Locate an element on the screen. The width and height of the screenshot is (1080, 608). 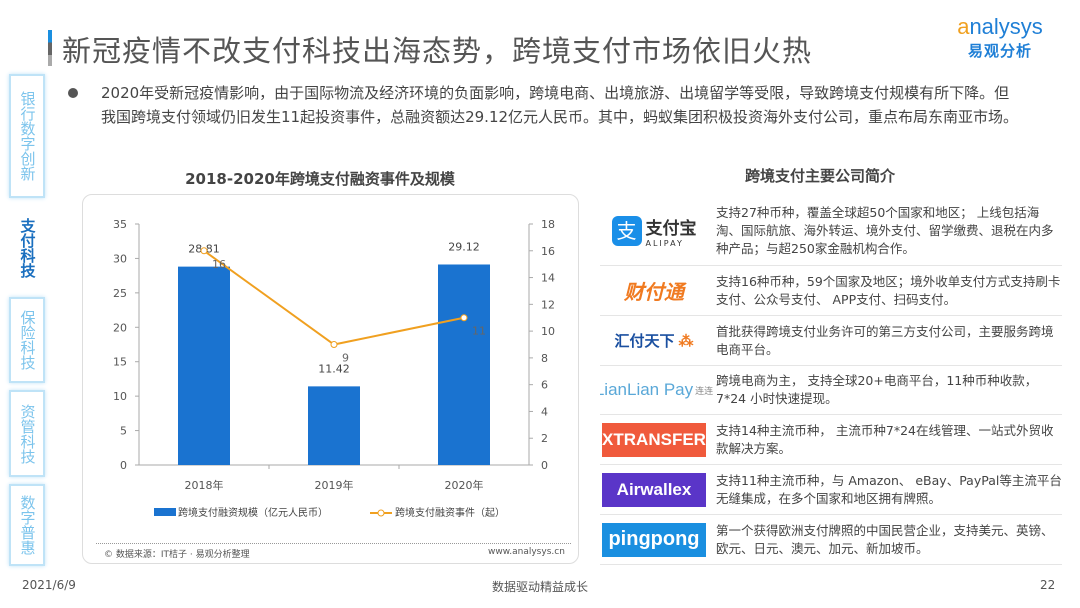
line-data-label: 9 is located at coordinates (345, 358).